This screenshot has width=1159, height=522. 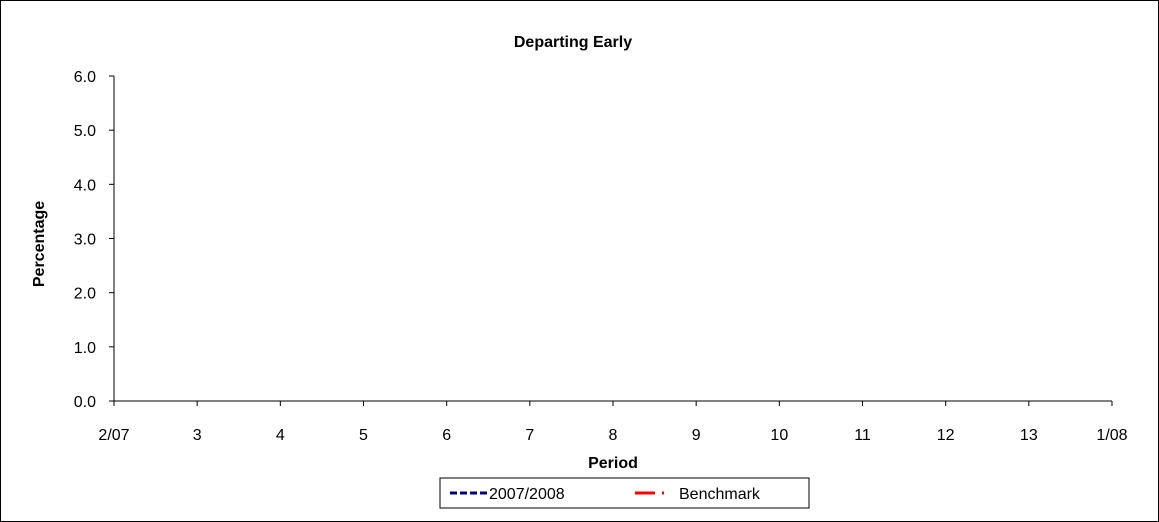 What do you see at coordinates (613, 435) in the screenshot?
I see `x-tick-label: 8` at bounding box center [613, 435].